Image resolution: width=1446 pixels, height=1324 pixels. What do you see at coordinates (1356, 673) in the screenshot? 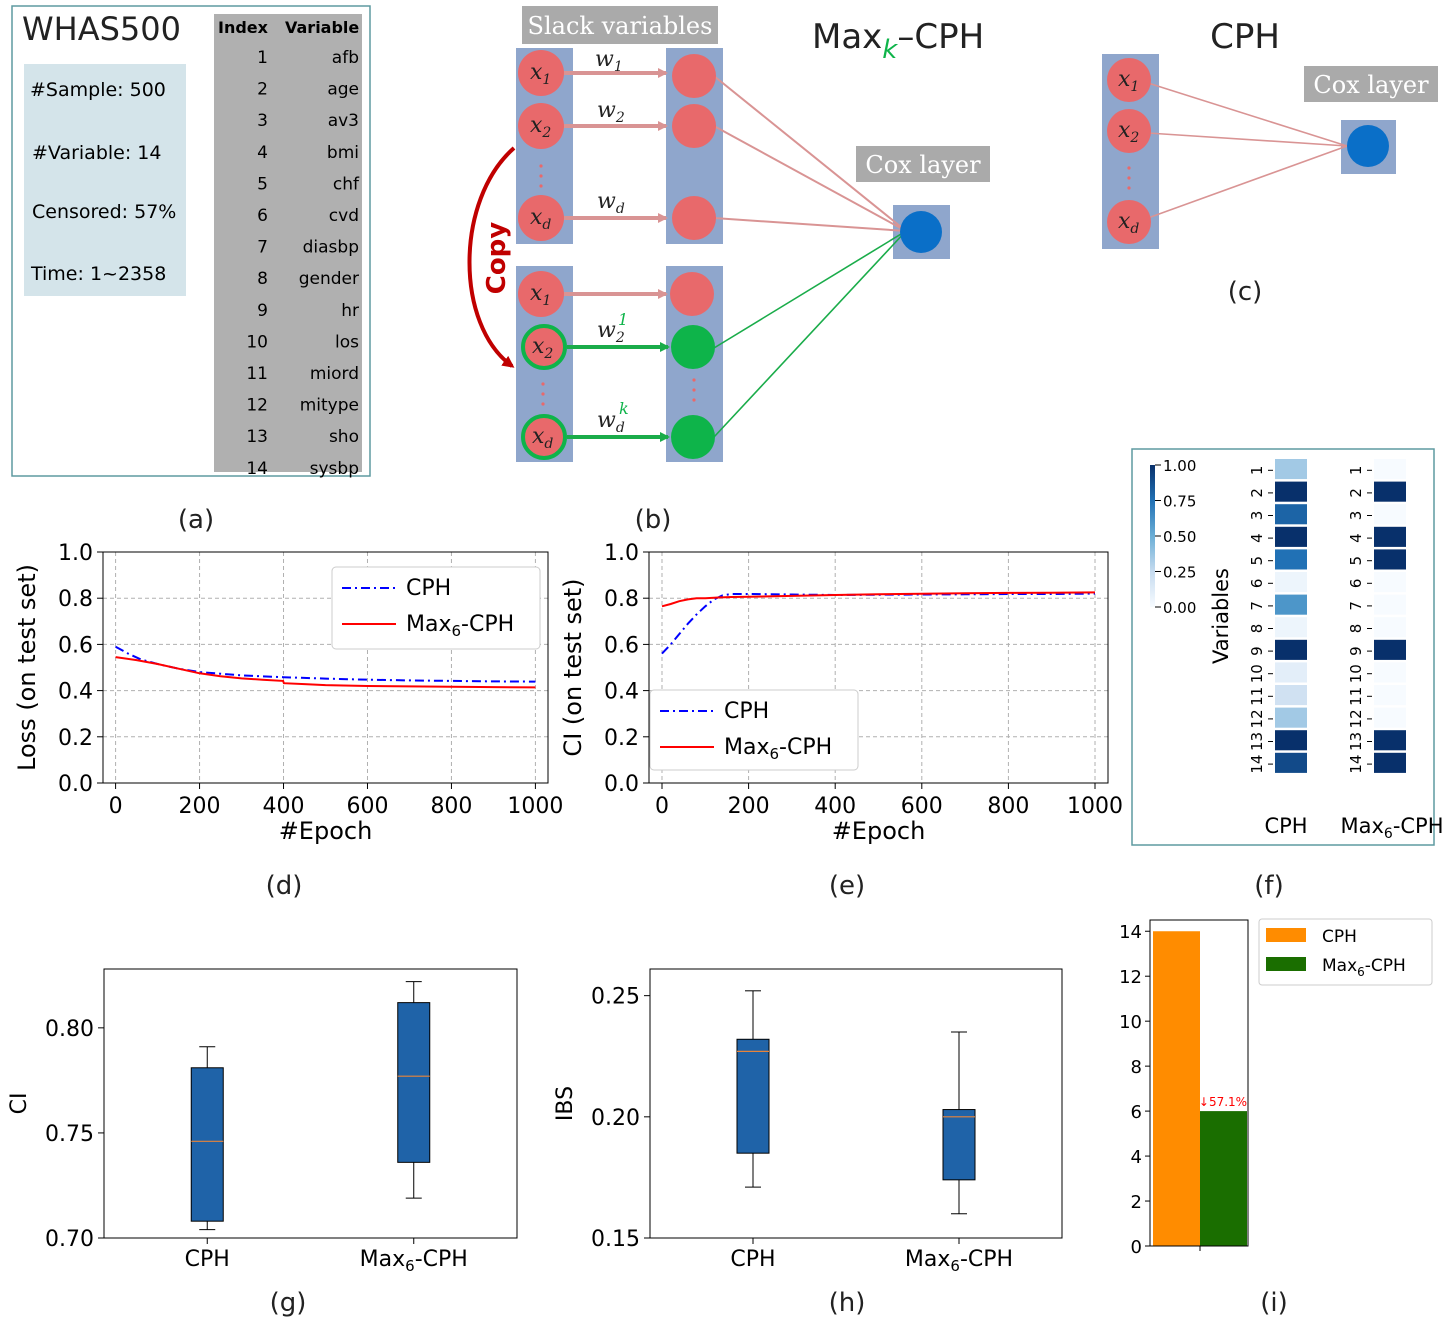
I see `heatmap-row-label: 10` at bounding box center [1356, 673].